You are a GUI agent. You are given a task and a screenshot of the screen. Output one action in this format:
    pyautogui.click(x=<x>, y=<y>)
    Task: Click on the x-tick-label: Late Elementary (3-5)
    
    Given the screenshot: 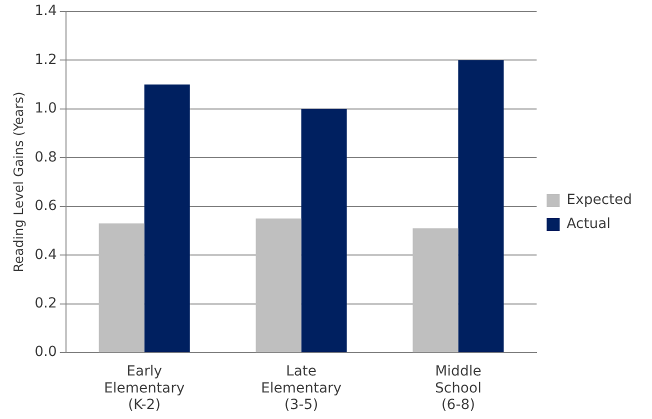 What is the action you would take?
    pyautogui.click(x=301, y=389)
    